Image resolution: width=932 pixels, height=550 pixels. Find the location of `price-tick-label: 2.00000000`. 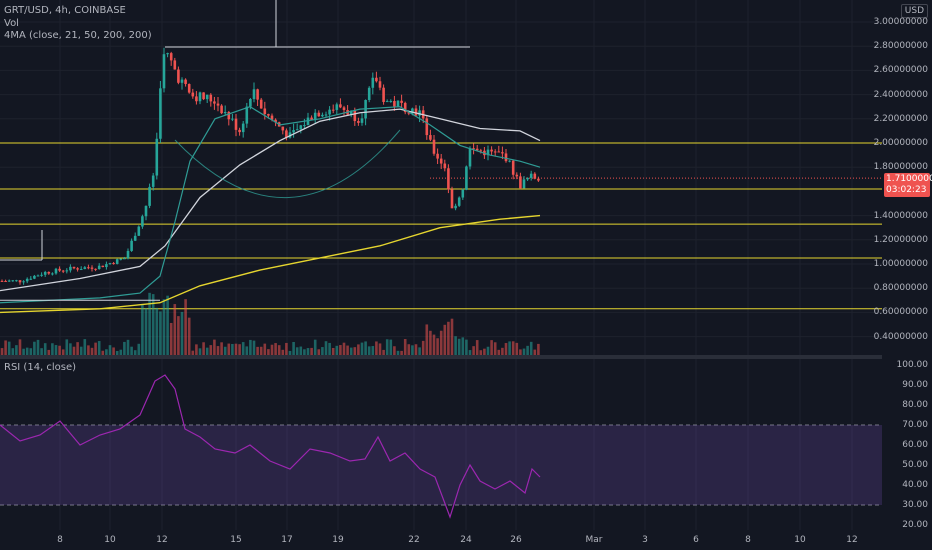

price-tick-label: 2.00000000 is located at coordinates (900, 143).